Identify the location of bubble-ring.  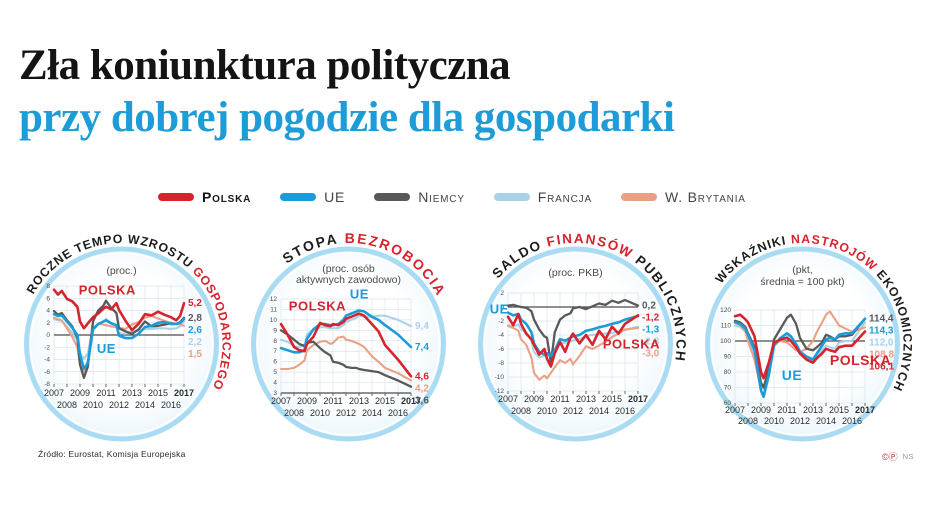
(348, 344).